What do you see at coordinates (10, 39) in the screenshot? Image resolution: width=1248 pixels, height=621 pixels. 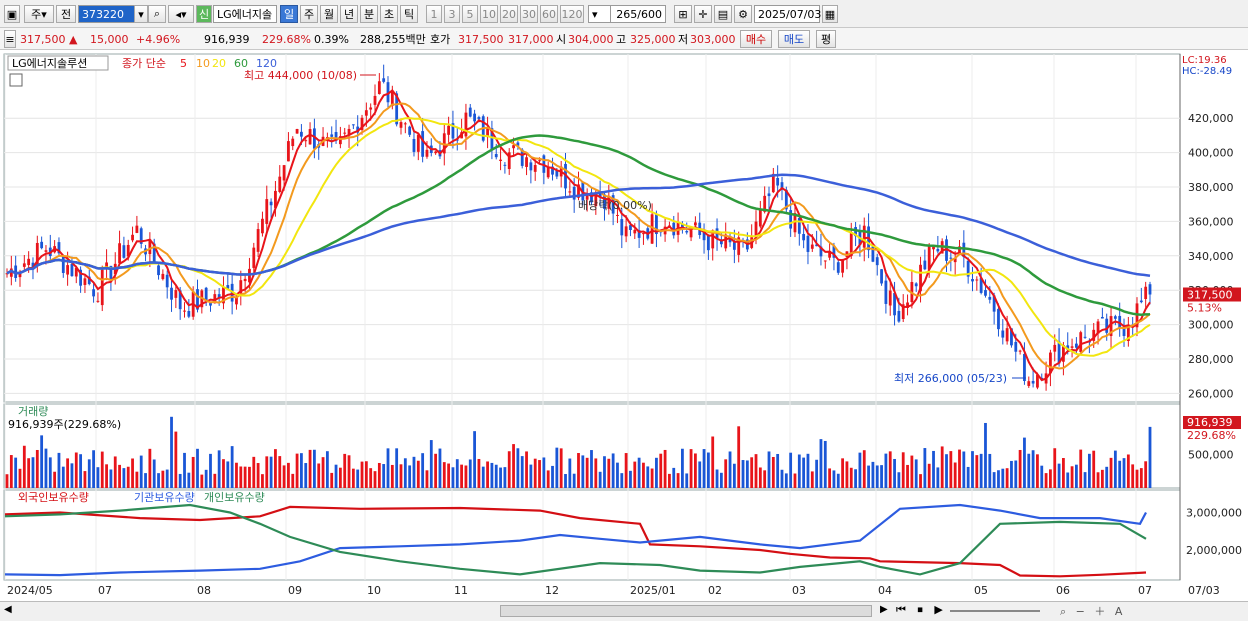 I see `menu-icon: ≡` at bounding box center [10, 39].